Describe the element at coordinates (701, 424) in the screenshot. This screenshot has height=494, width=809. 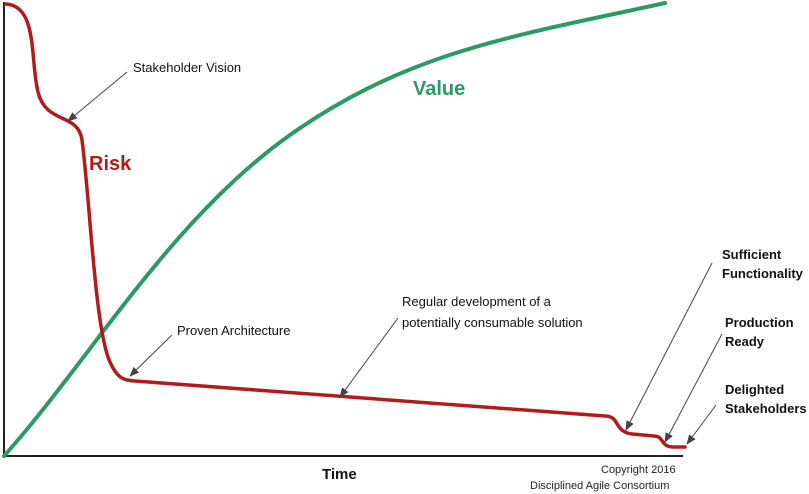
I see `delighted-stakeholders-arrow` at that location.